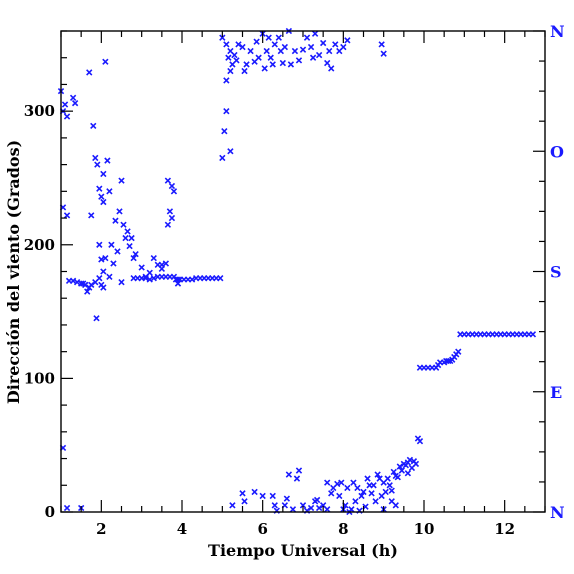  What do you see at coordinates (557, 151) in the screenshot?
I see `compass-label: O` at bounding box center [557, 151].